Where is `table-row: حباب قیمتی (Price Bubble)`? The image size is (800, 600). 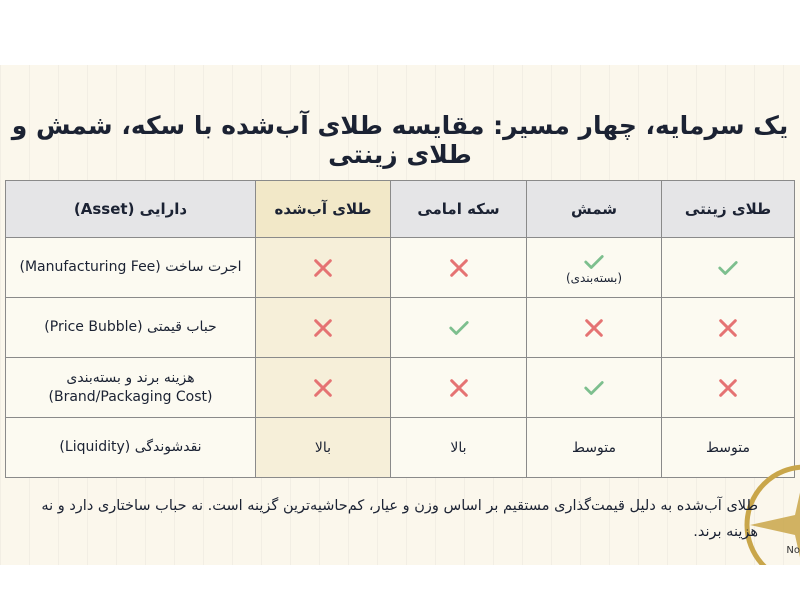 table-row: حباب قیمتی (Price Bubble) is located at coordinates (400, 327).